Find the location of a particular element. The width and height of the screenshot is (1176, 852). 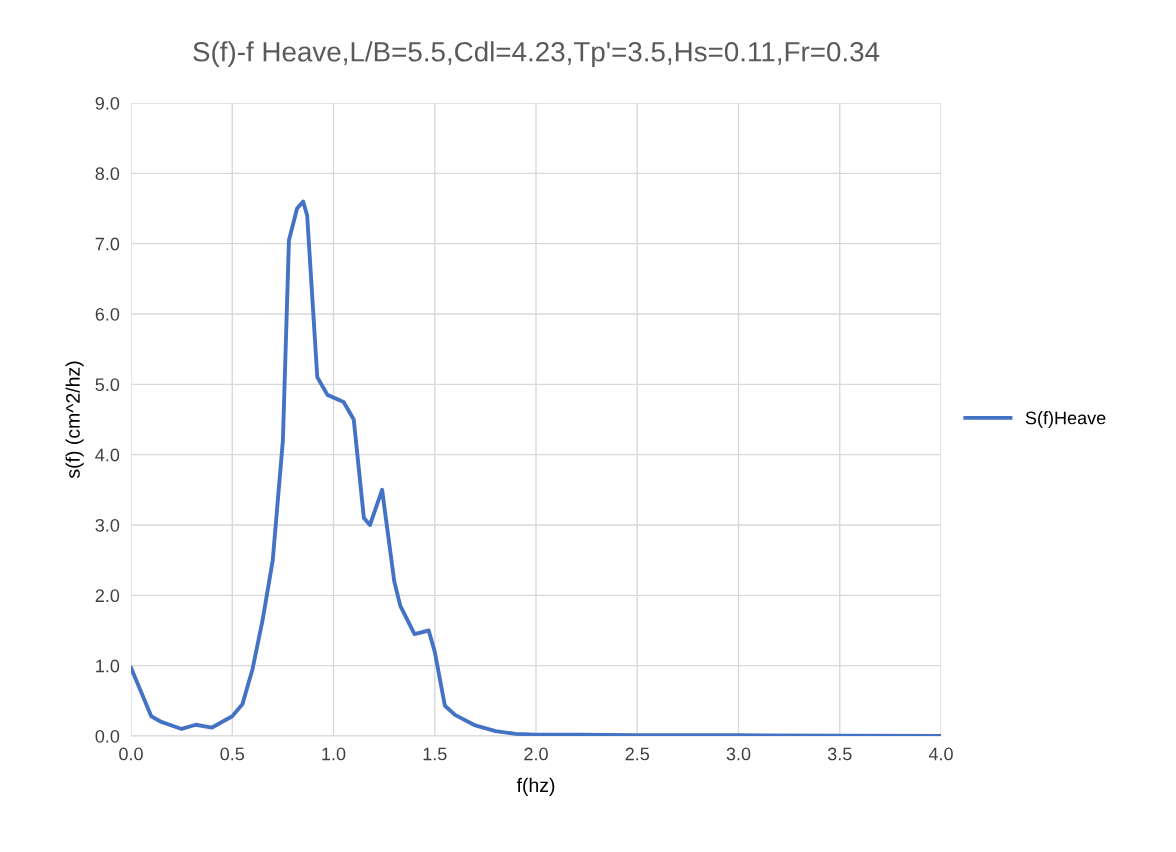

y-tick-label: 3.0 is located at coordinates (107, 525).